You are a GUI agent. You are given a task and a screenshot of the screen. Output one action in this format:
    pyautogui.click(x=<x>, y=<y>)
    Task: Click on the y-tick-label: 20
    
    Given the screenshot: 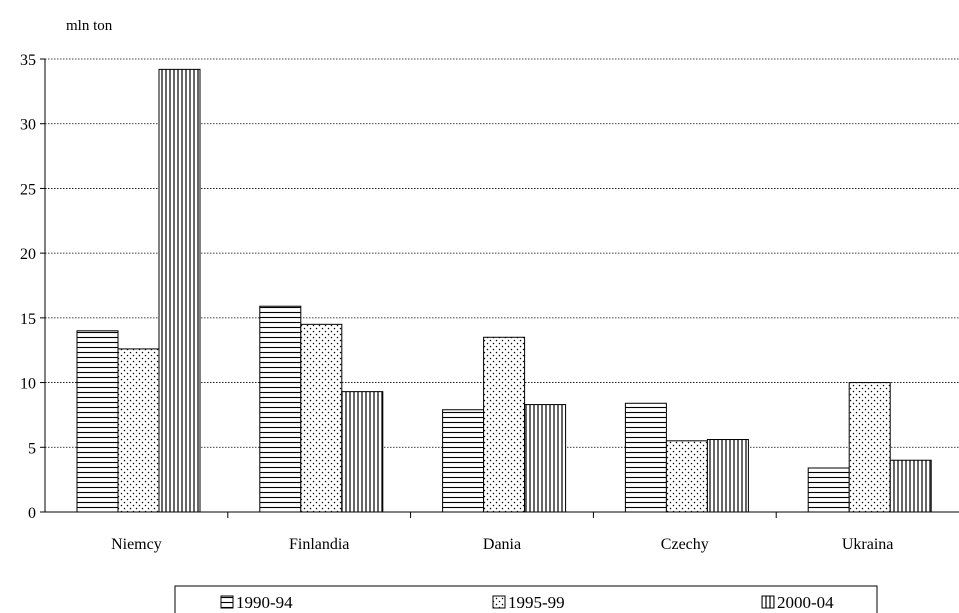 What is the action you would take?
    pyautogui.click(x=28, y=254)
    